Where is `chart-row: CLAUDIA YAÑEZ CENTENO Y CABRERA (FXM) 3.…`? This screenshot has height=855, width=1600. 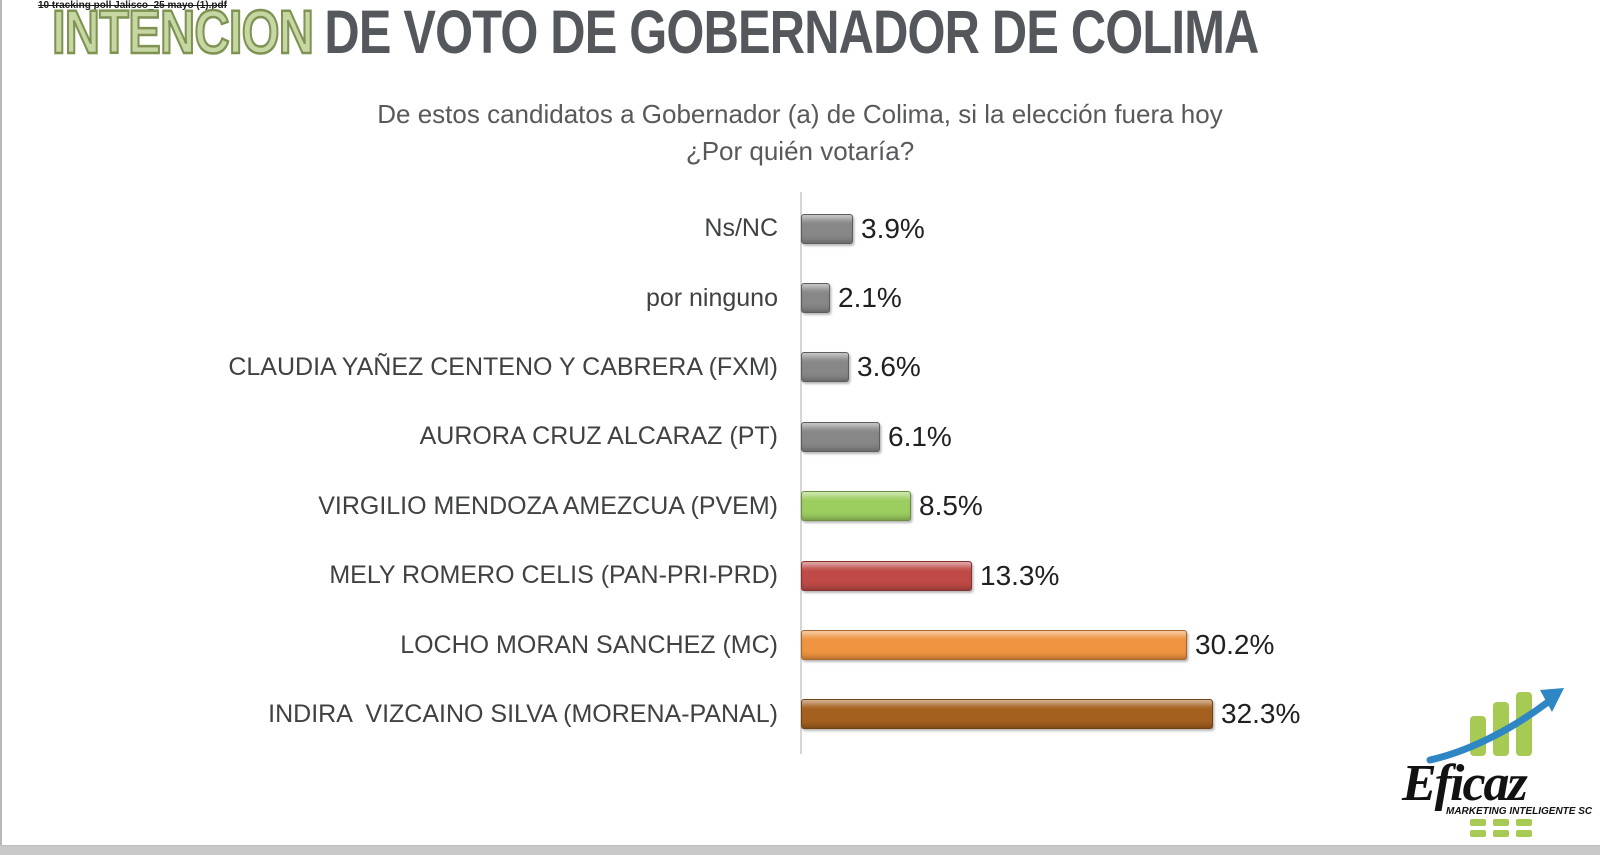 chart-row: CLAUDIA YAÑEZ CENTENO Y CABRERA (FXM) 3.… is located at coordinates (800, 367).